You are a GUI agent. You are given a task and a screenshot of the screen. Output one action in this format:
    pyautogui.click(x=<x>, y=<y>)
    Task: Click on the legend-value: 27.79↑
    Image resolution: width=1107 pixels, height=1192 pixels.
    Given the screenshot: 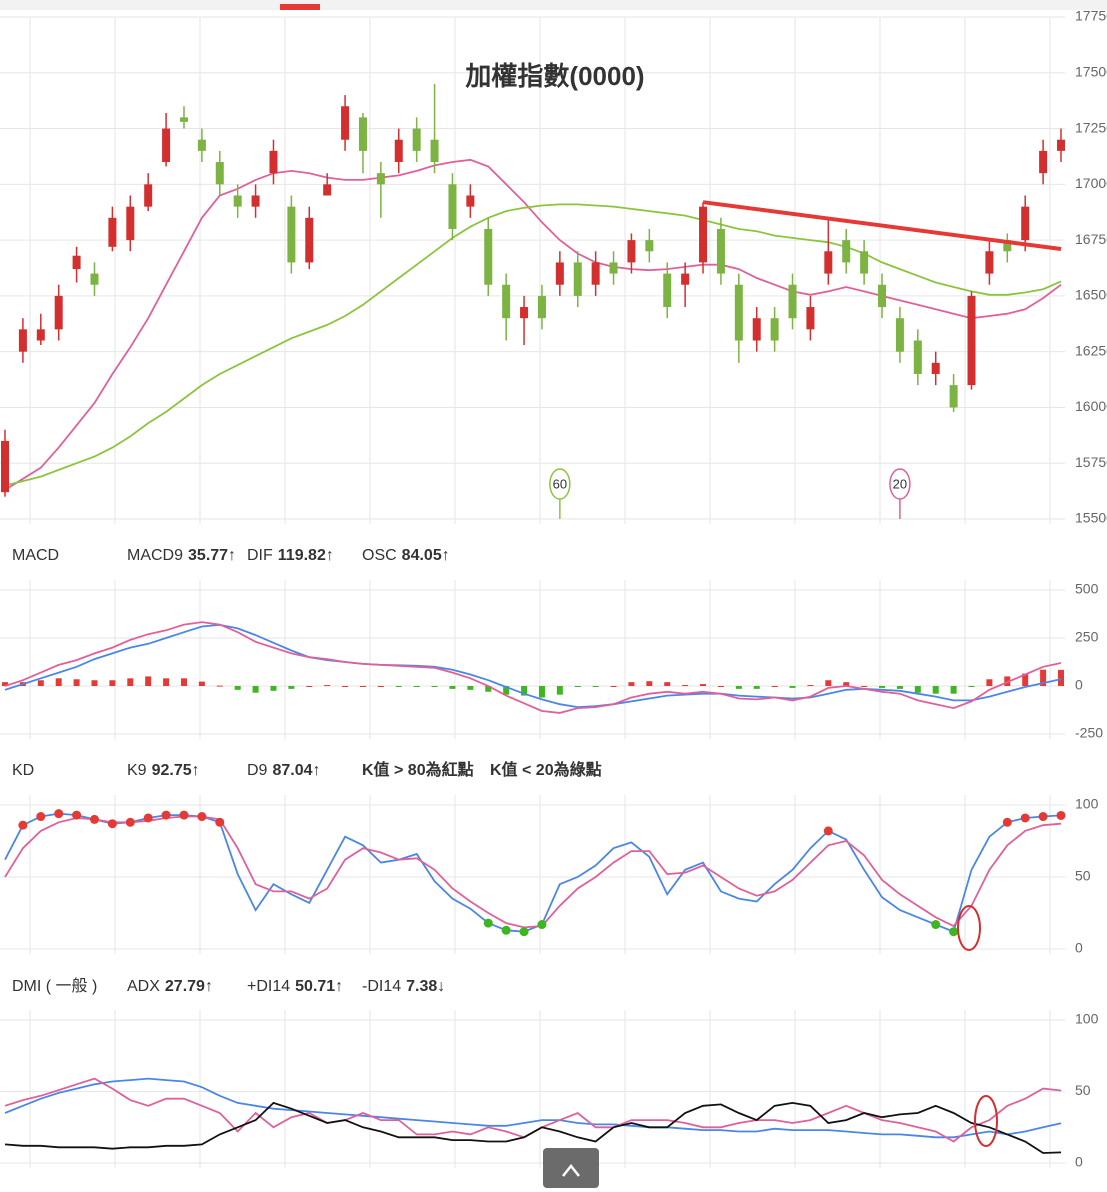 What is the action you would take?
    pyautogui.click(x=189, y=986)
    